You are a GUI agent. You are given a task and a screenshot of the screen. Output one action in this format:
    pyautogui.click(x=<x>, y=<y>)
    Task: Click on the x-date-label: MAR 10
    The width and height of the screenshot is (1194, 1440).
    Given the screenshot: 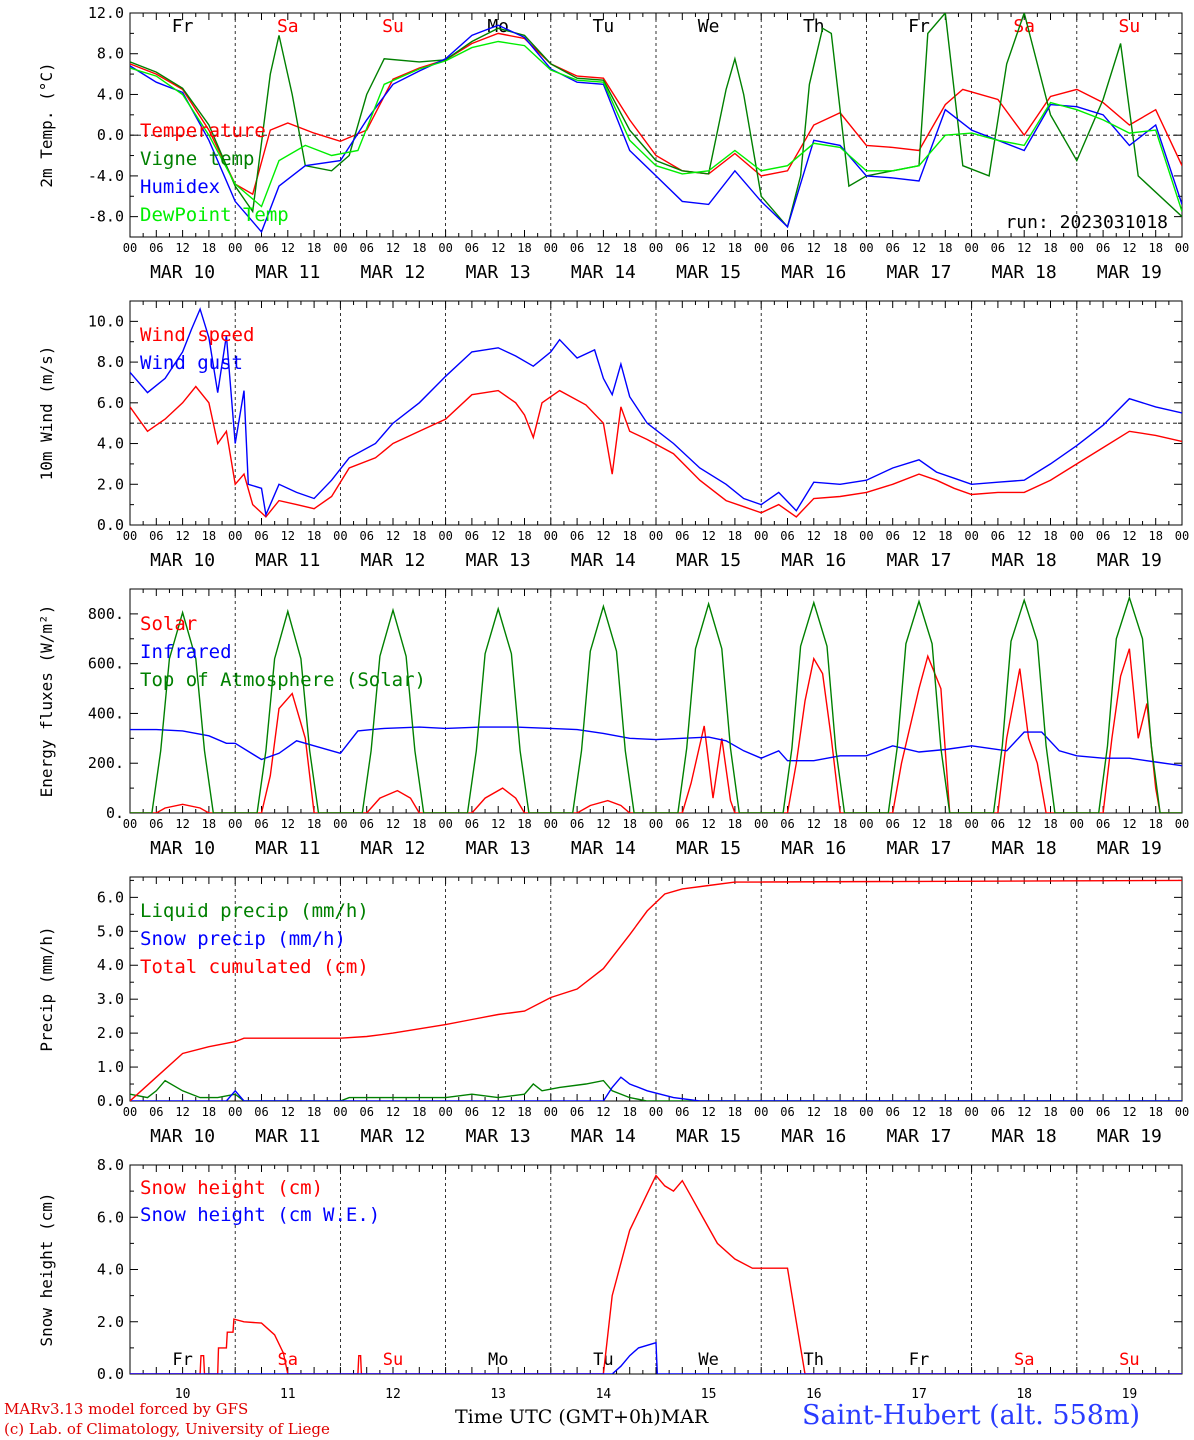 What is the action you would take?
    pyautogui.click(x=182, y=848)
    